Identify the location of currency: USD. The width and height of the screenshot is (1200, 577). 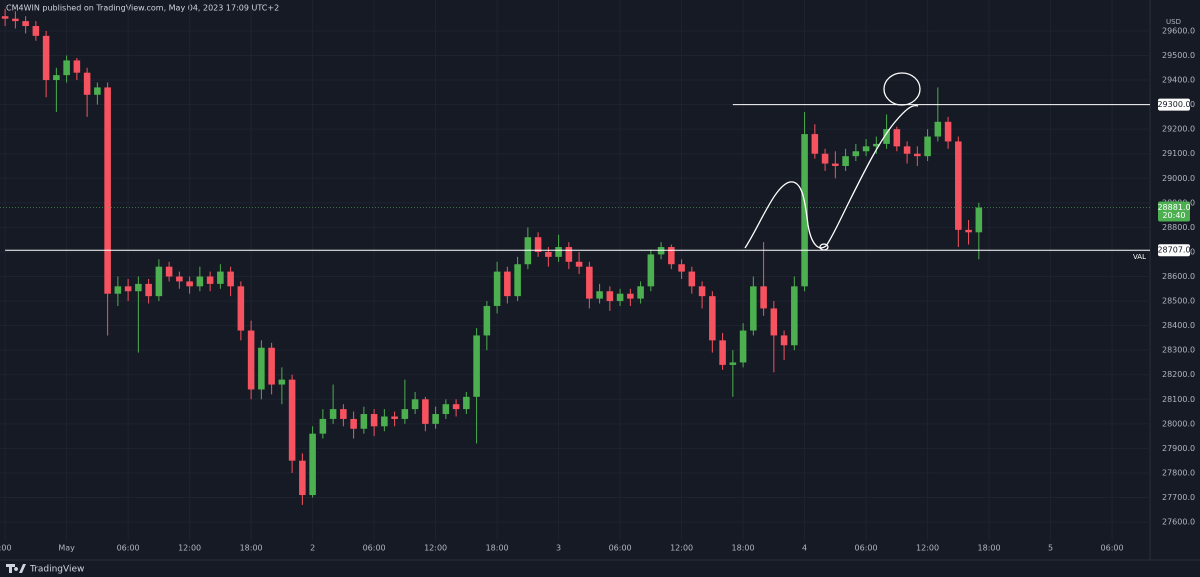
(1173, 22).